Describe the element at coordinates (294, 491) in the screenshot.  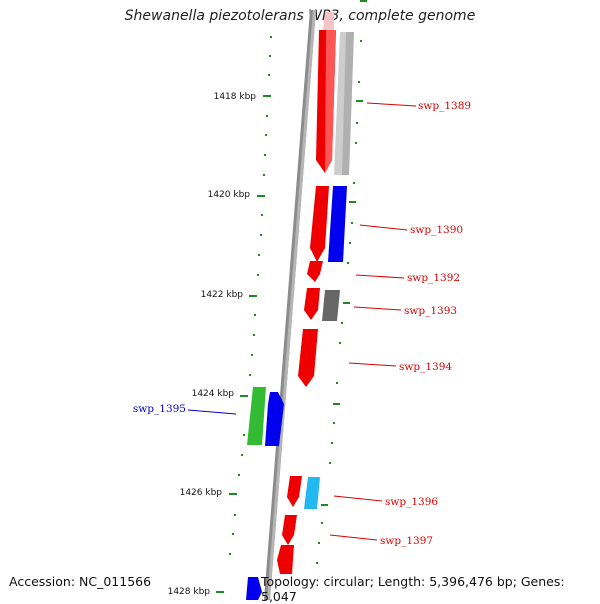
I see `gene-swp_1396-reverse` at that location.